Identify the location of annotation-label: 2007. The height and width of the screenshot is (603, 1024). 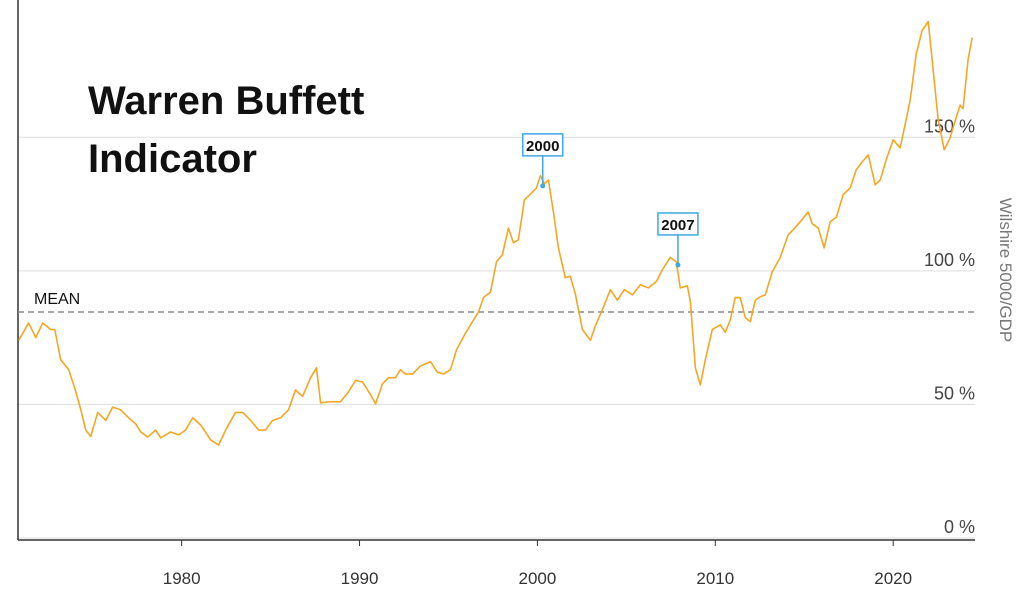
(677, 225).